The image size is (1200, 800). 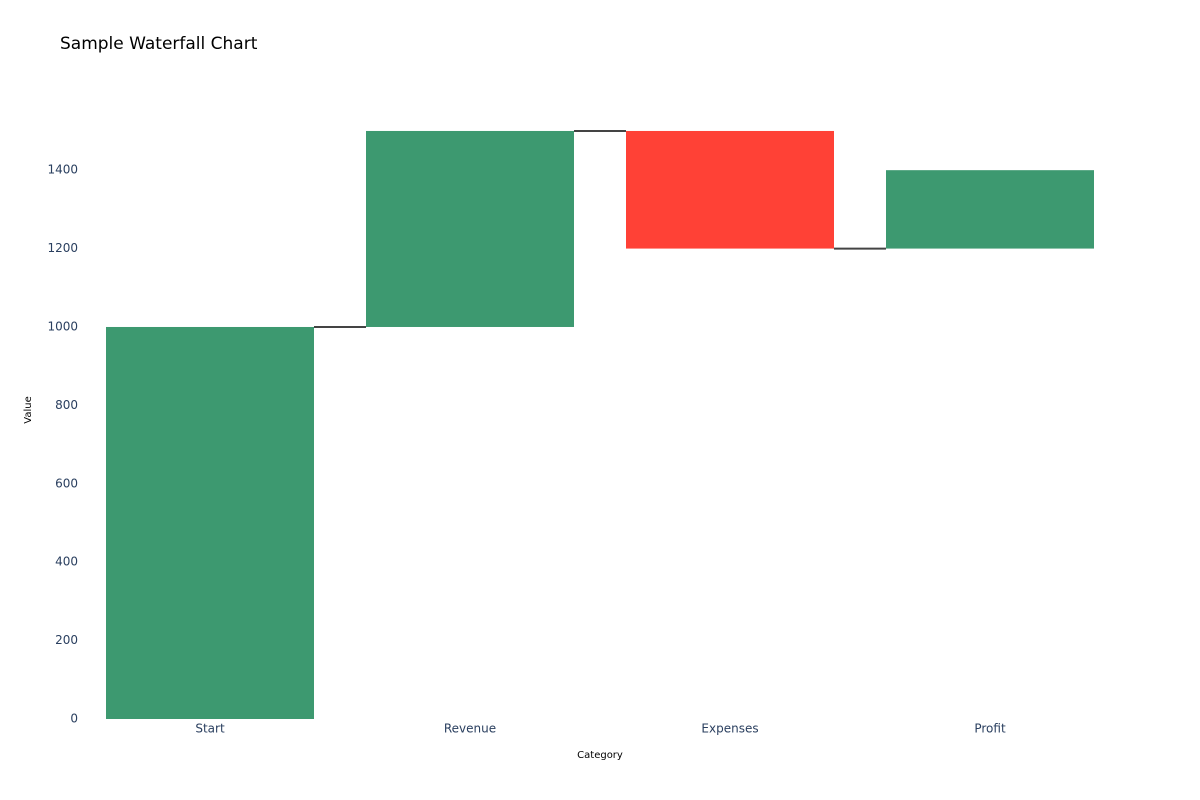 I want to click on y-axis-title: Value, so click(x=28, y=409).